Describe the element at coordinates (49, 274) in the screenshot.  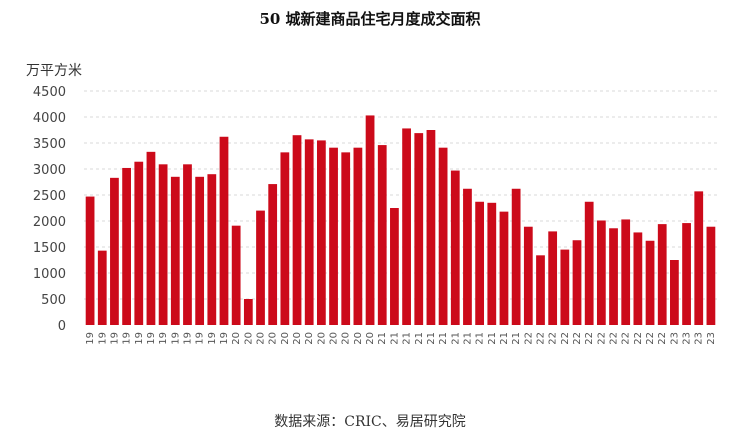
I see `y-tick-label: 1000` at that location.